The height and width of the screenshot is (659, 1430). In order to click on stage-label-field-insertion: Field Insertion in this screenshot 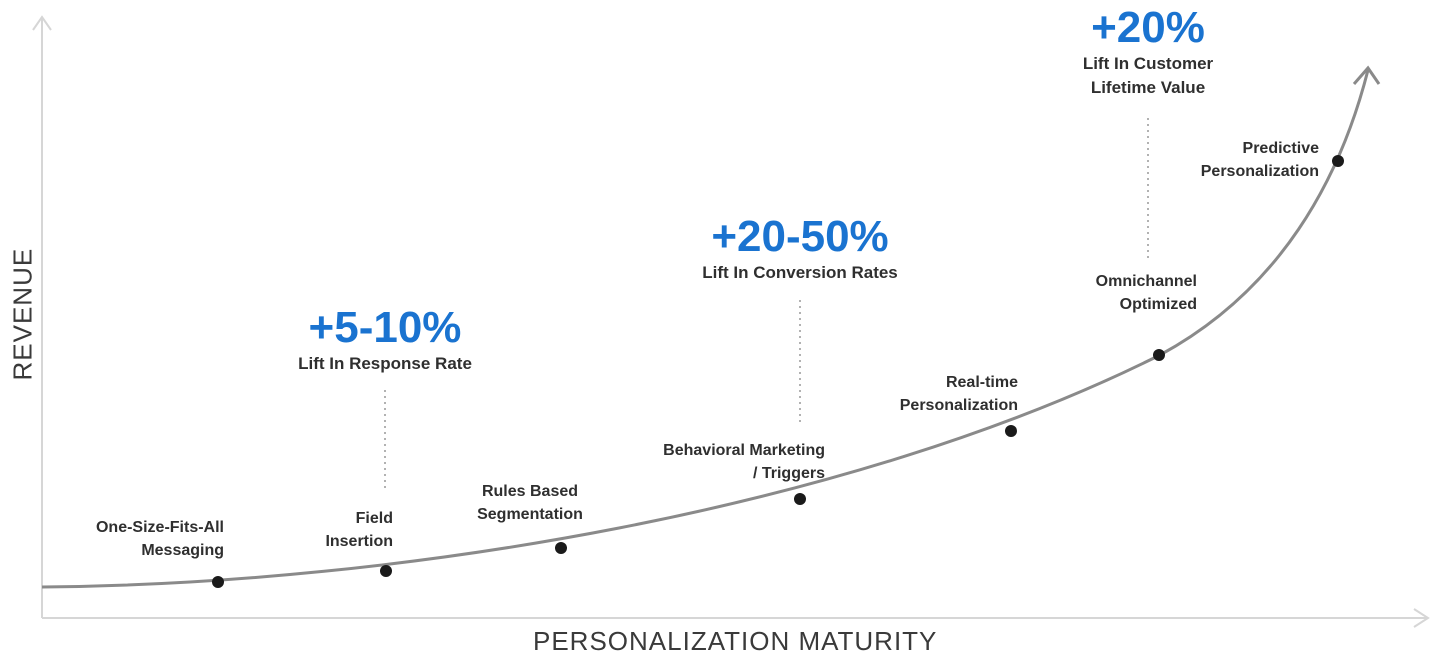, I will do `click(359, 530)`.